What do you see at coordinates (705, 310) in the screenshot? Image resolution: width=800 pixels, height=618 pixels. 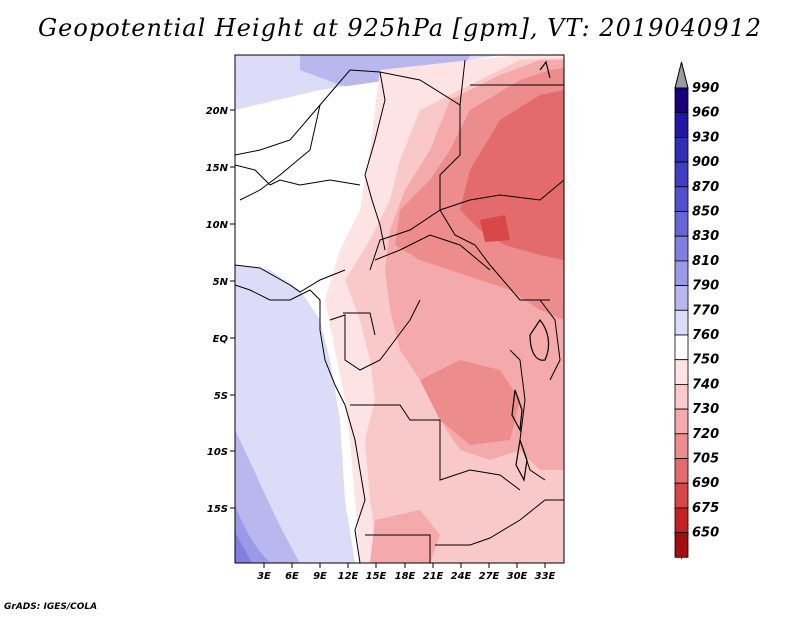 I see `colorbar-label: 770` at bounding box center [705, 310].